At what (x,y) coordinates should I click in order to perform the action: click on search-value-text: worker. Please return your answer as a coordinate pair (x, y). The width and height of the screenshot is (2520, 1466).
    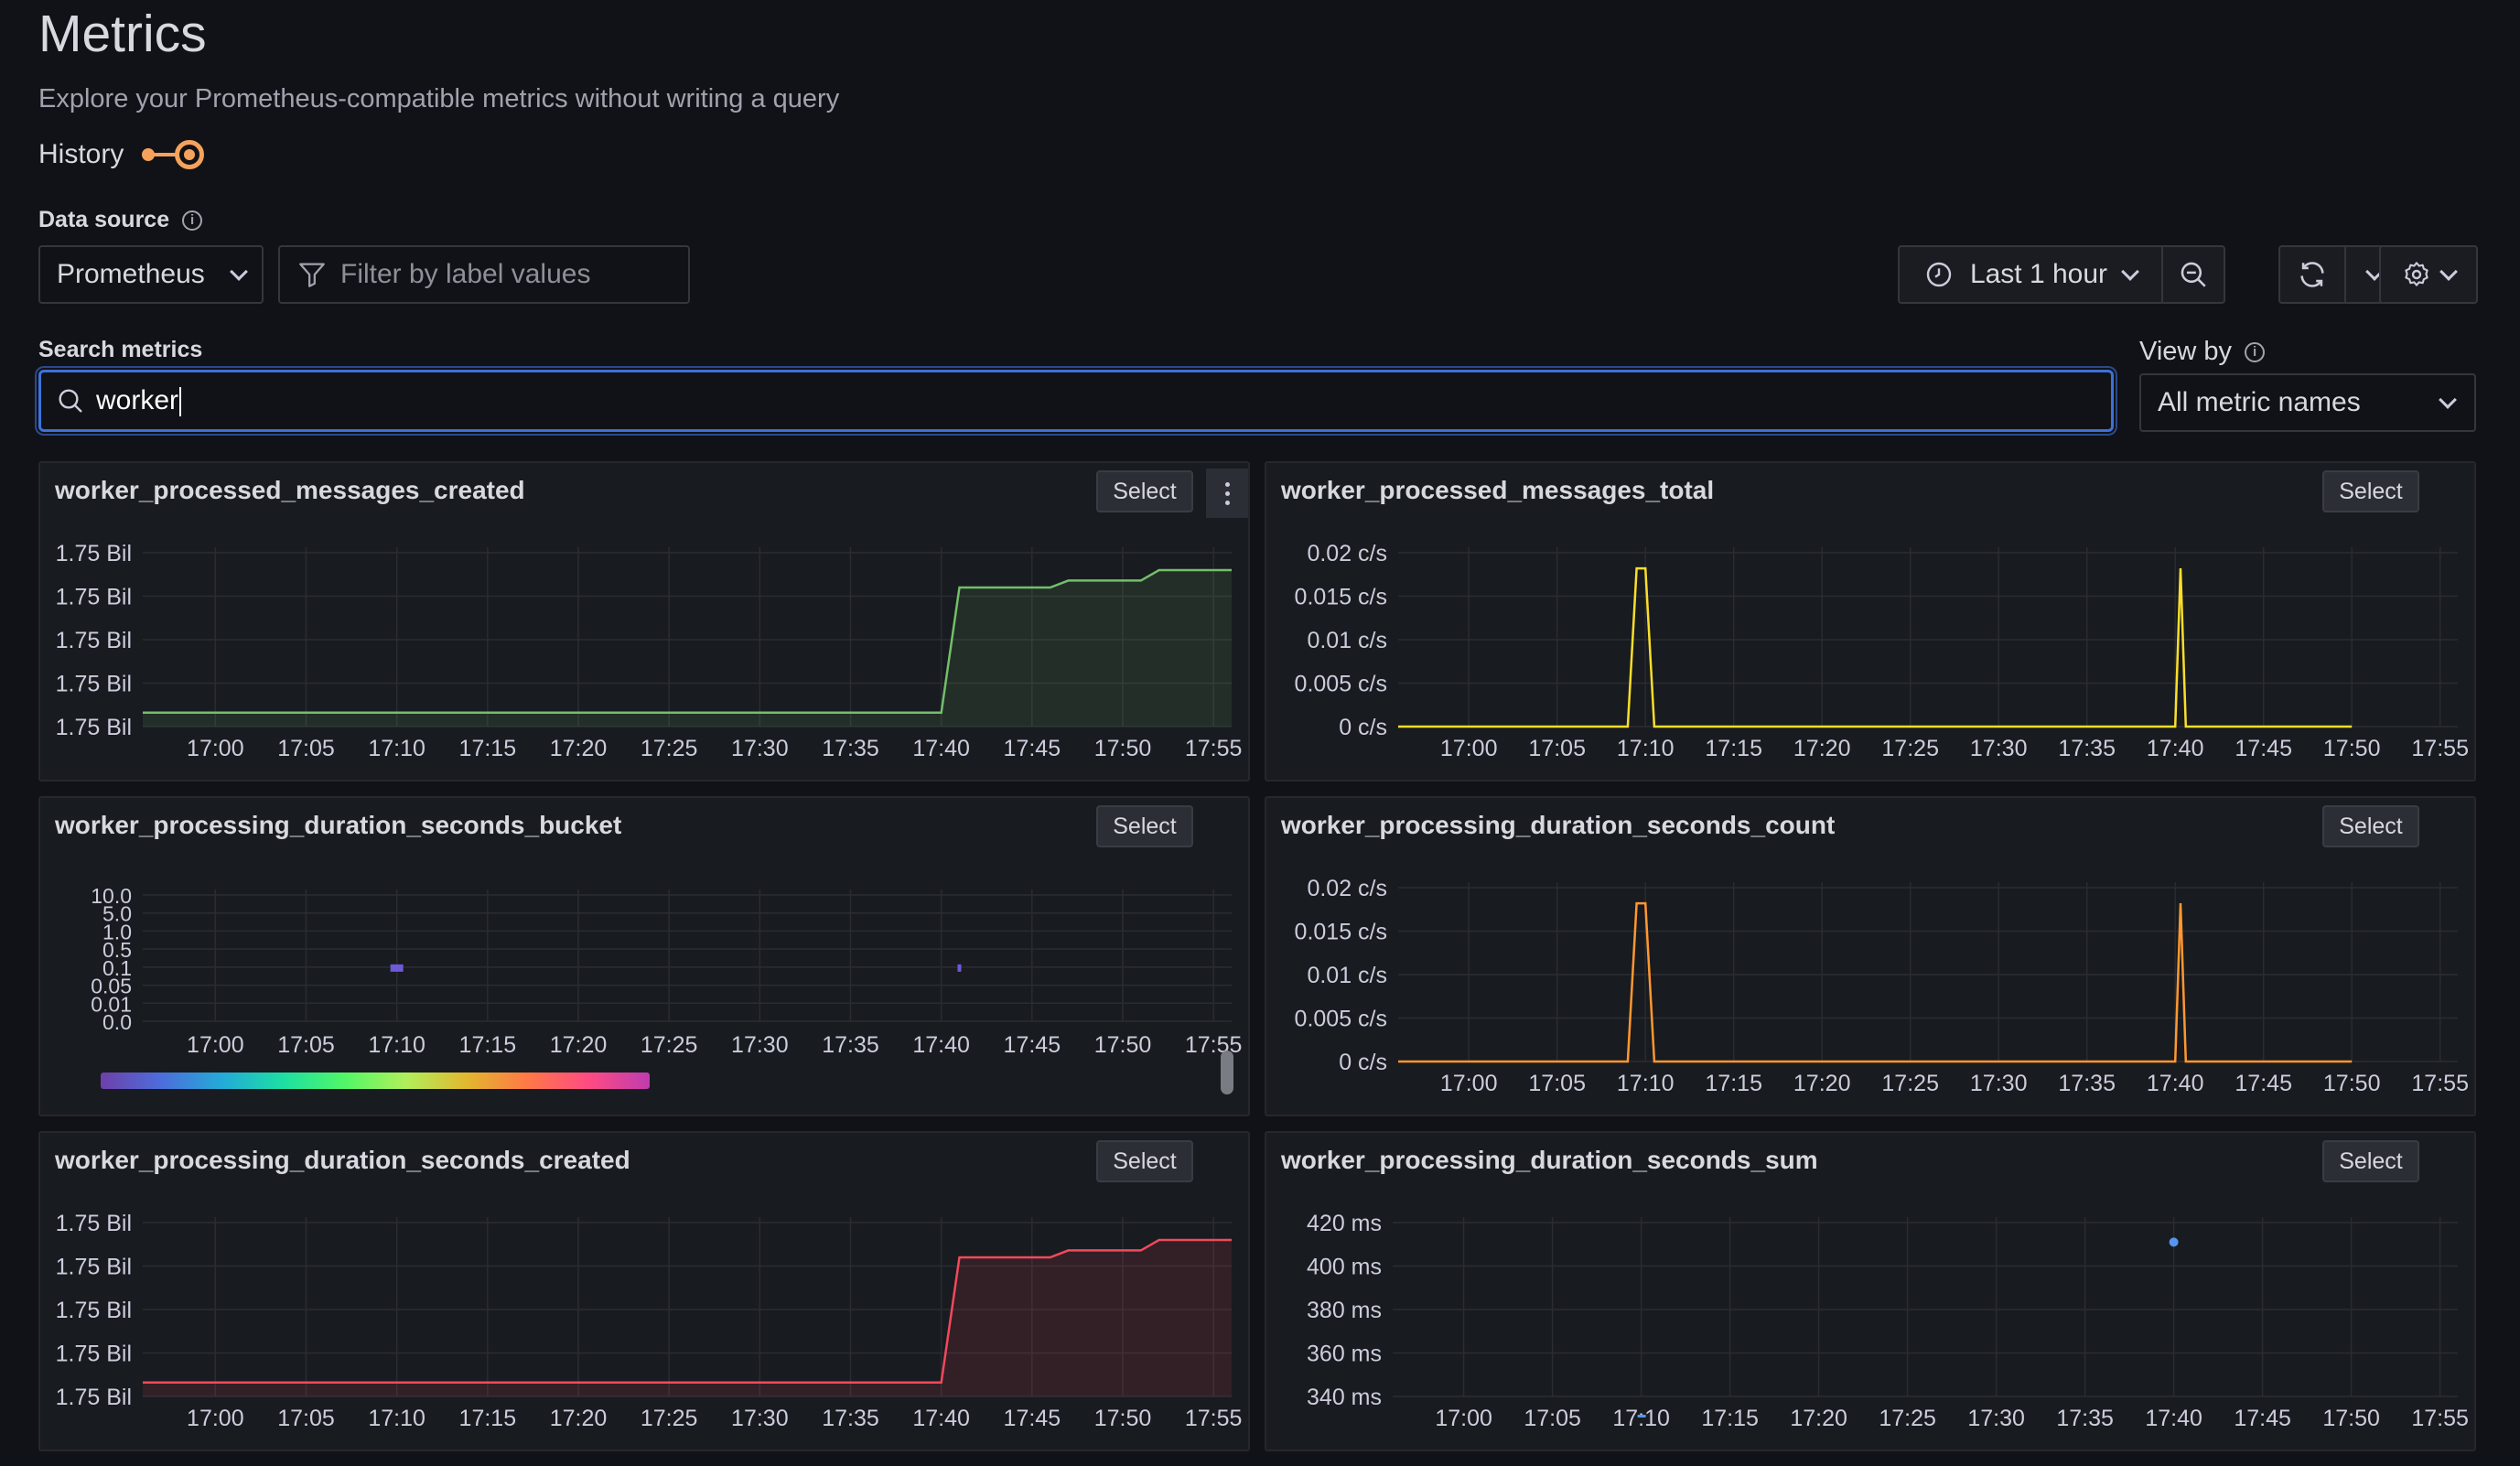
    Looking at the image, I should click on (137, 400).